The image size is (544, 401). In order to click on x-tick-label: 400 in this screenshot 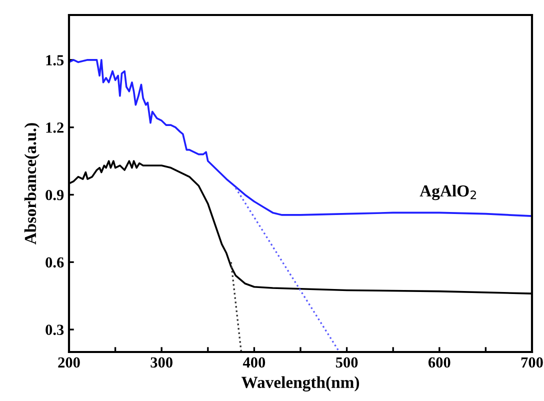, I will do `click(254, 362)`.